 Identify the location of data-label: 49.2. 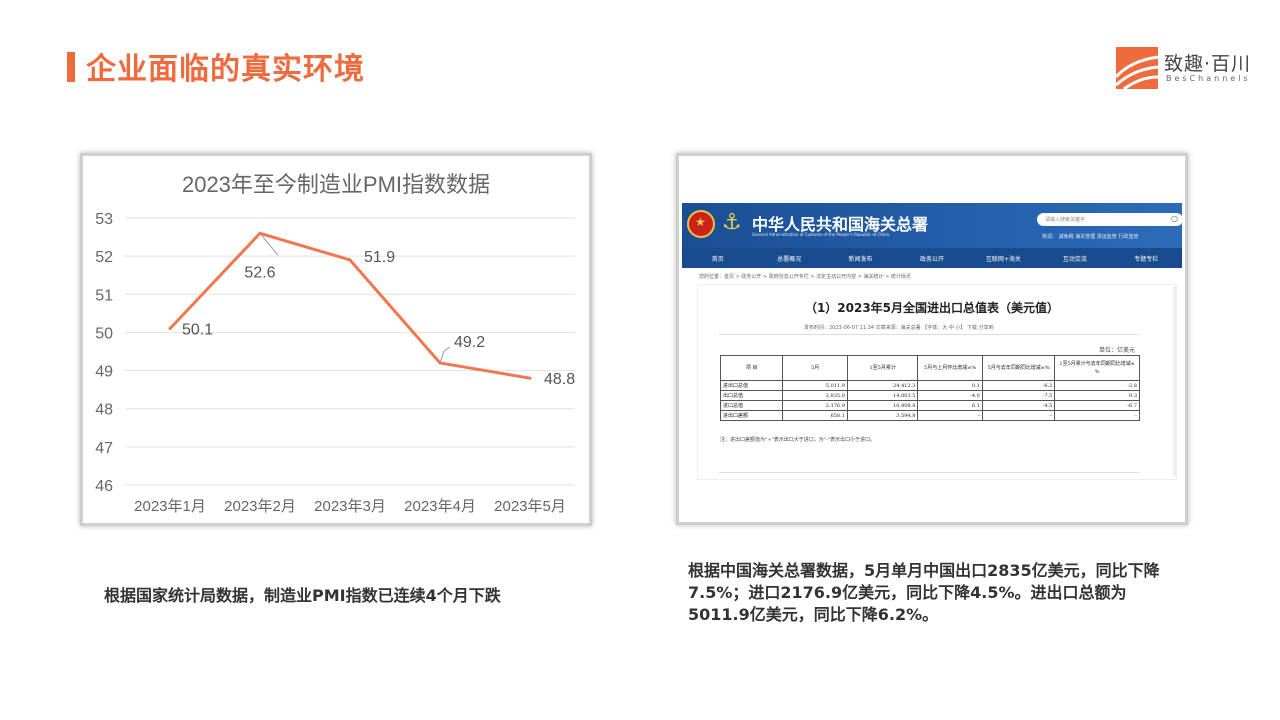
(469, 342).